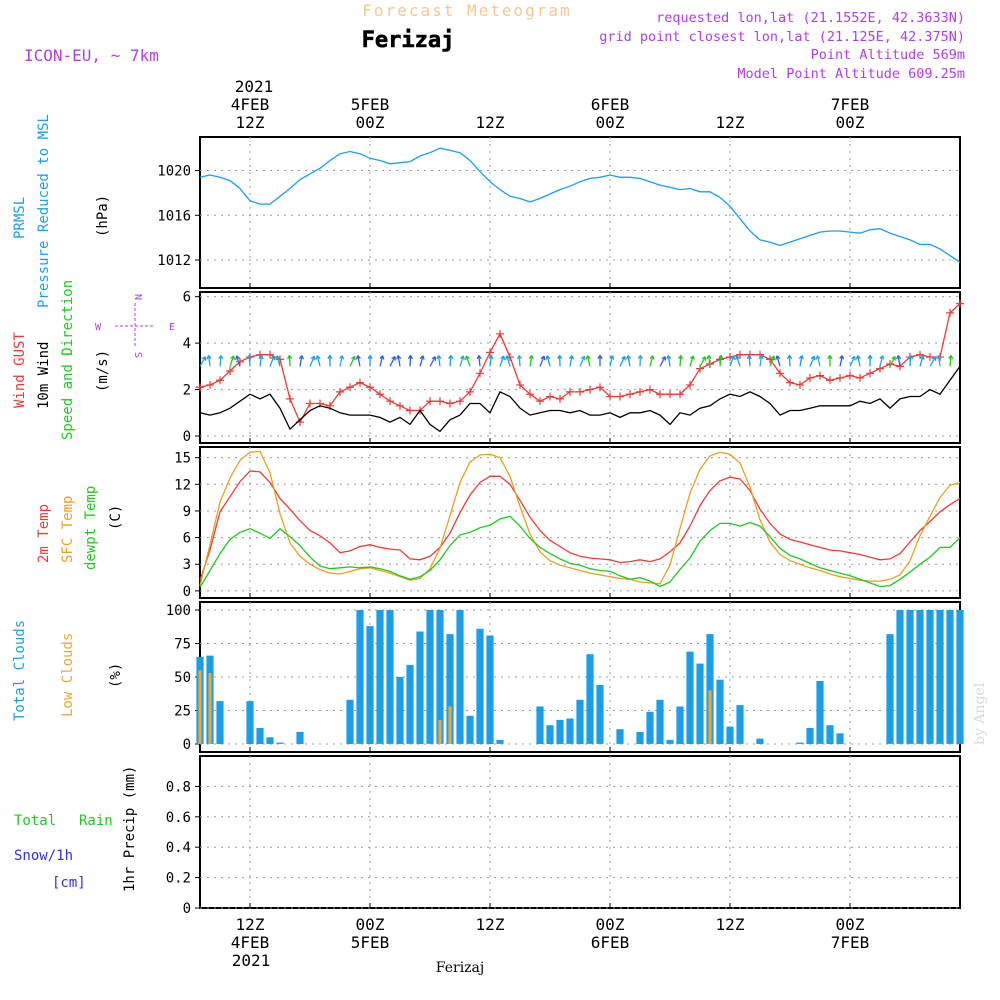  What do you see at coordinates (850, 104) in the screenshot?
I see `top-date-label: 7FEB` at bounding box center [850, 104].